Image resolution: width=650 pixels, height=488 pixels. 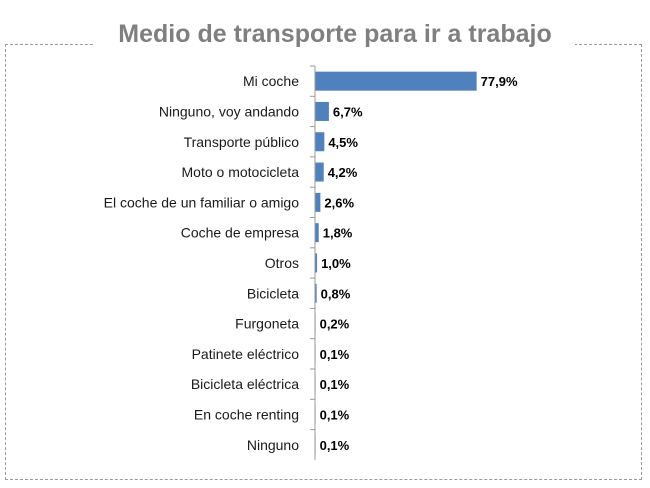 I want to click on value-label-7: 0,8%, so click(x=336, y=293).